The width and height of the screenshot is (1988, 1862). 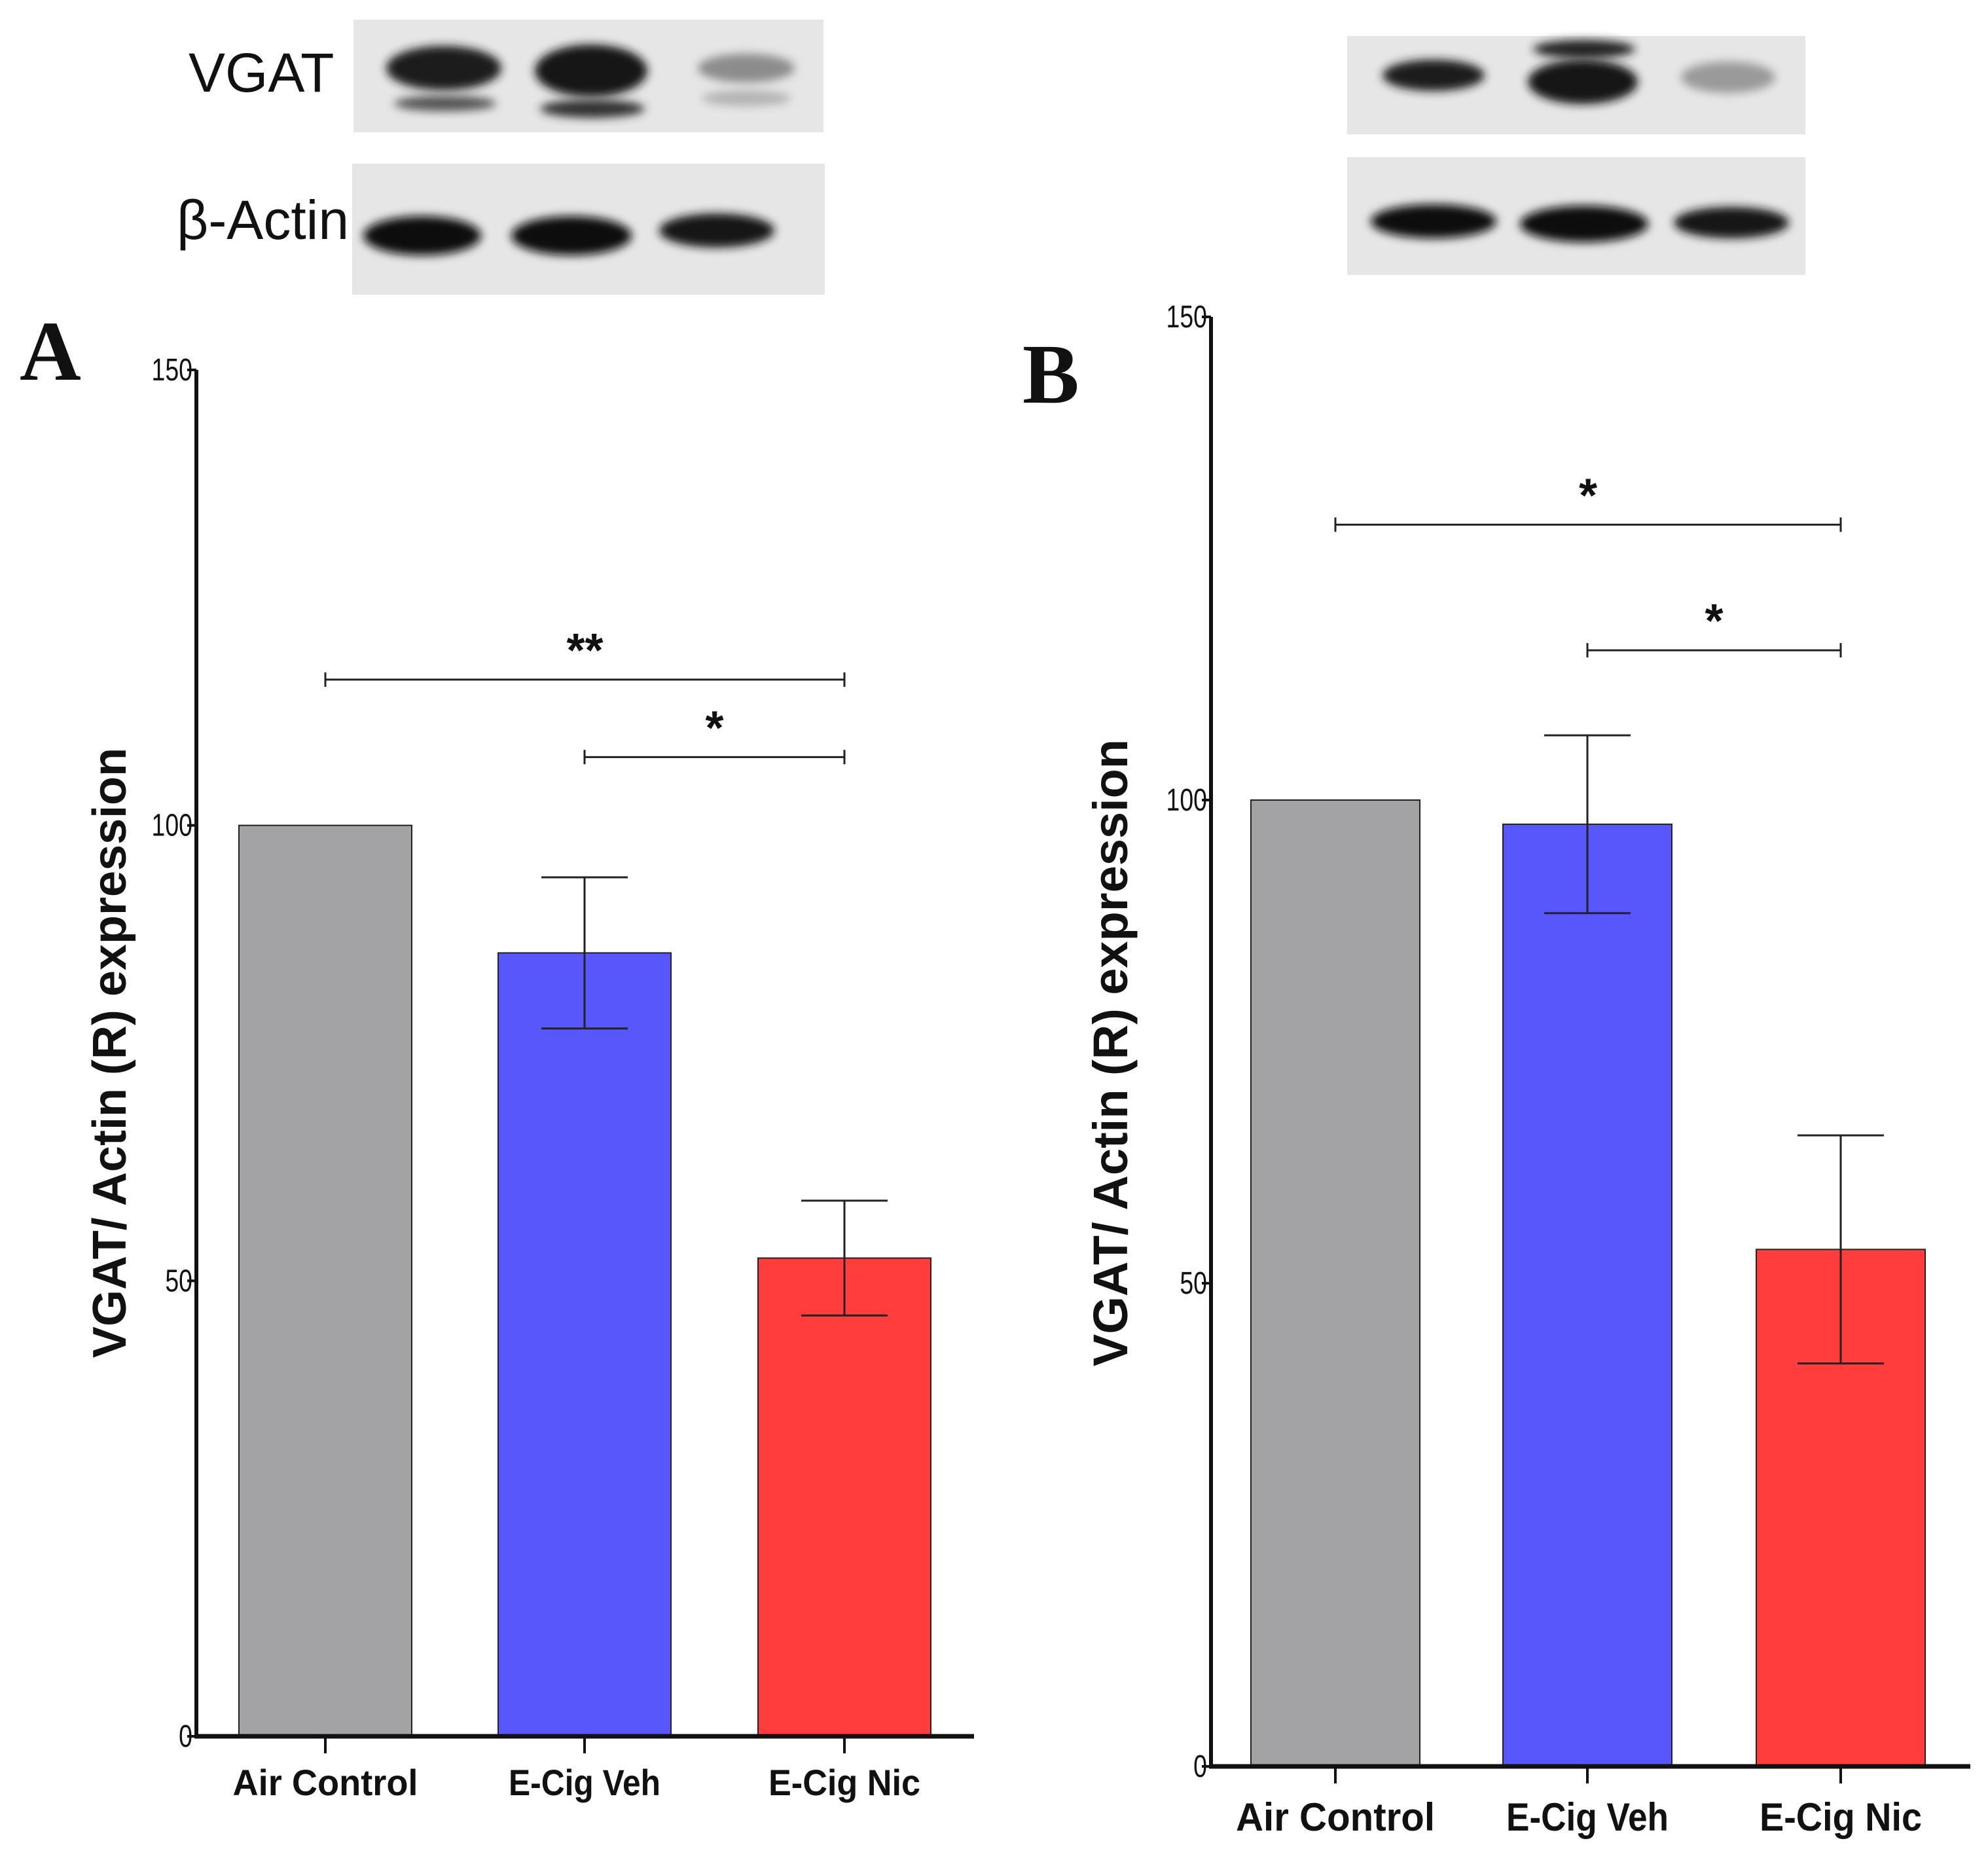 I want to click on blot-vgat-label: VGAT, so click(x=261, y=72).